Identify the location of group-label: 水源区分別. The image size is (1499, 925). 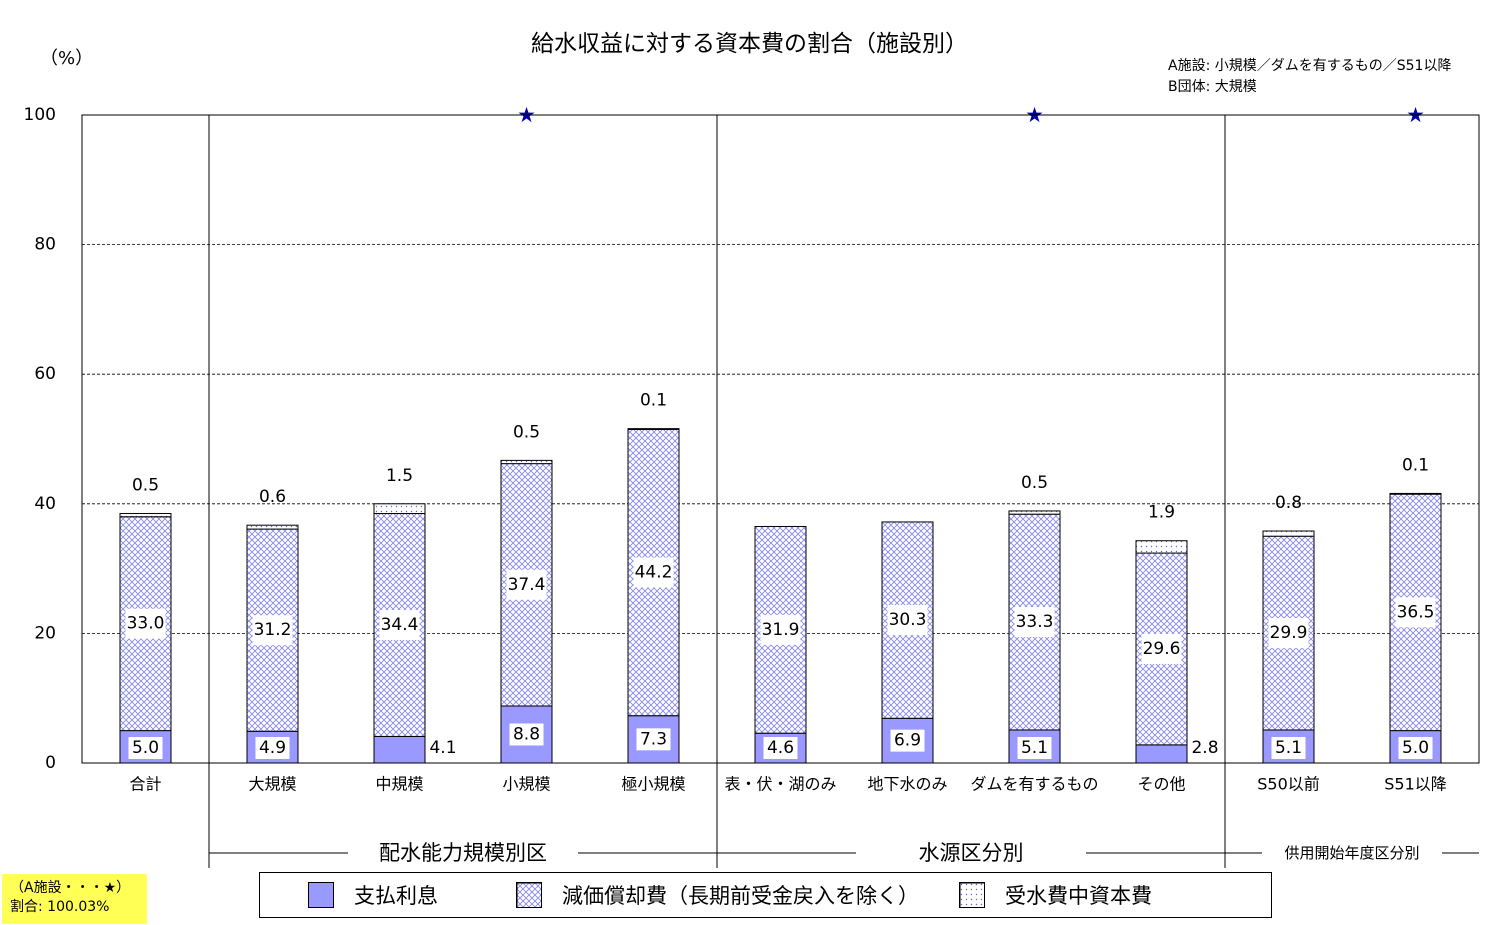
(971, 853).